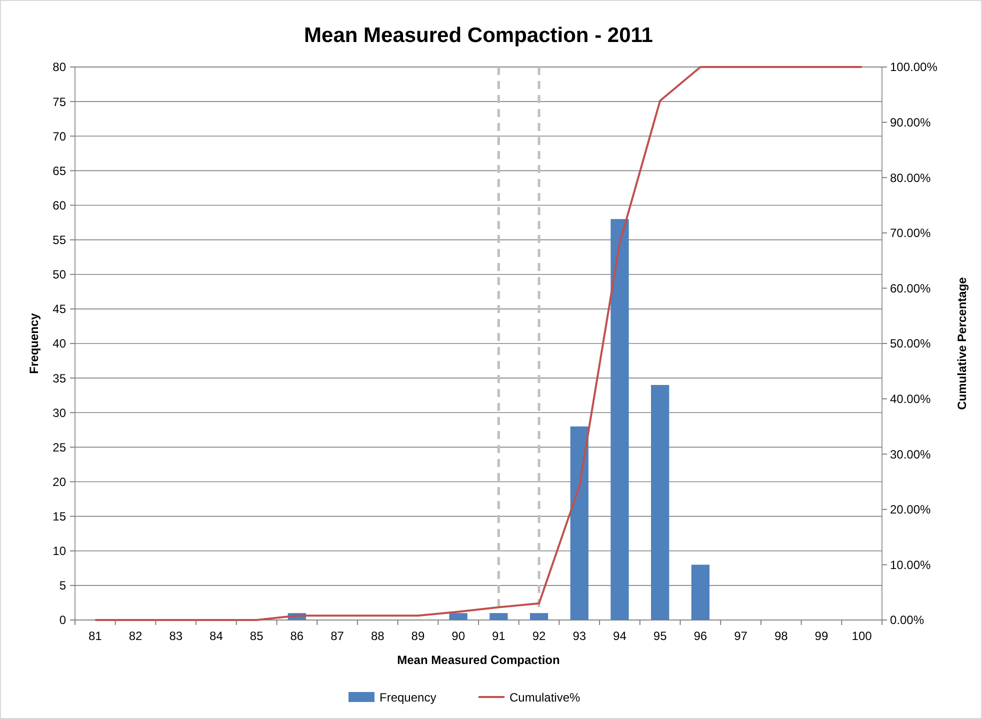 Image resolution: width=982 pixels, height=719 pixels. I want to click on y-tick-label: 65, so click(59, 171).